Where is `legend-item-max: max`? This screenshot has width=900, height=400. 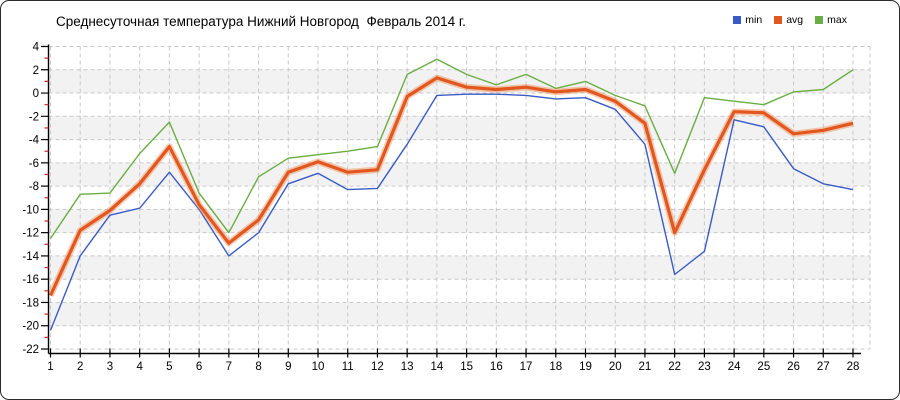
legend-item-max: max is located at coordinates (831, 20).